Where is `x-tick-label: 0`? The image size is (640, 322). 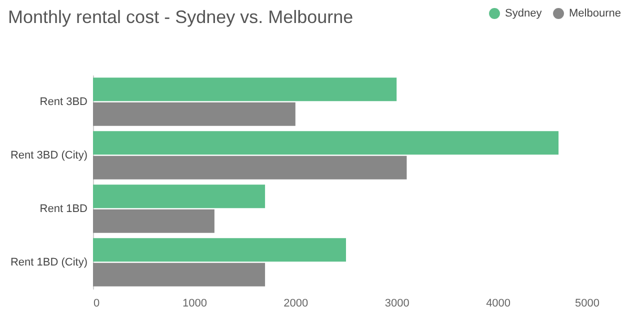 x-tick-label: 0 is located at coordinates (97, 304).